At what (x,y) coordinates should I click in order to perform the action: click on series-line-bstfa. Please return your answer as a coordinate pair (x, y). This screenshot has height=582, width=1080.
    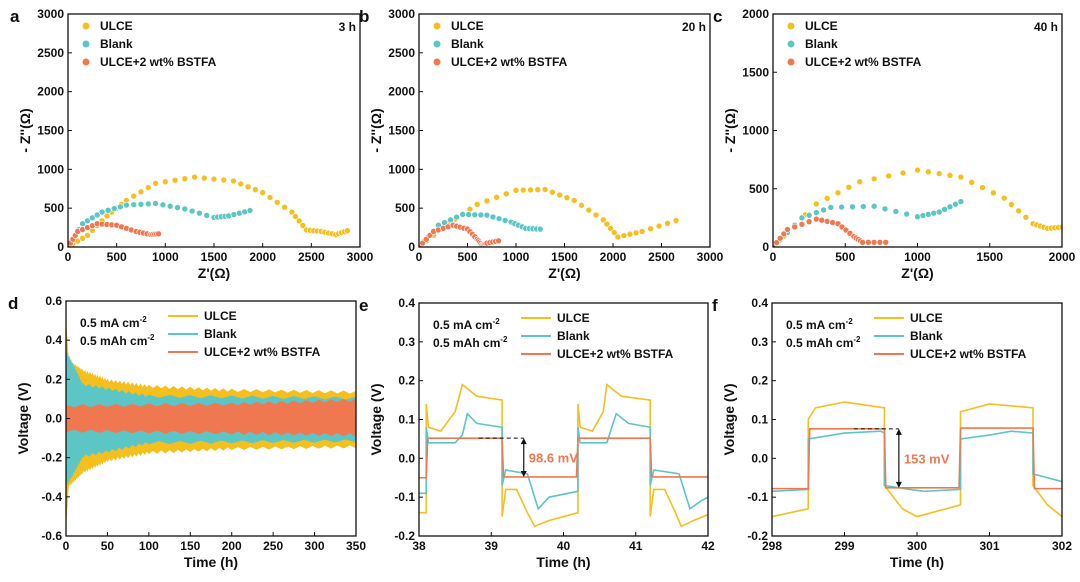
    Looking at the image, I should click on (917, 458).